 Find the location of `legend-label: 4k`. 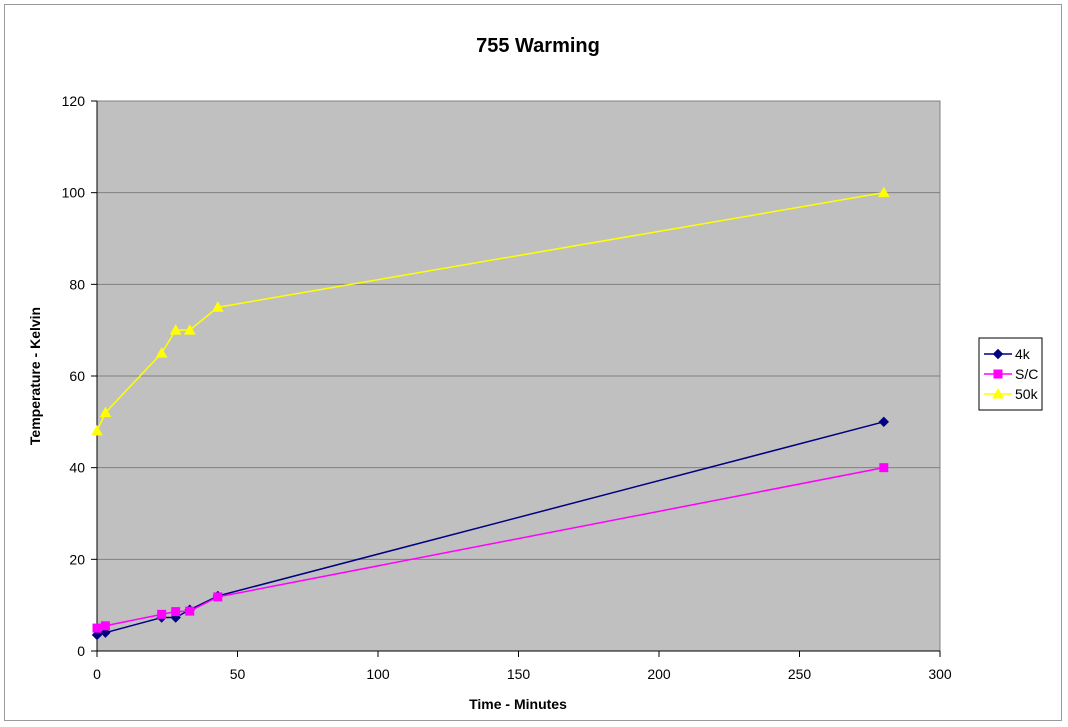

legend-label: 4k is located at coordinates (1023, 354).